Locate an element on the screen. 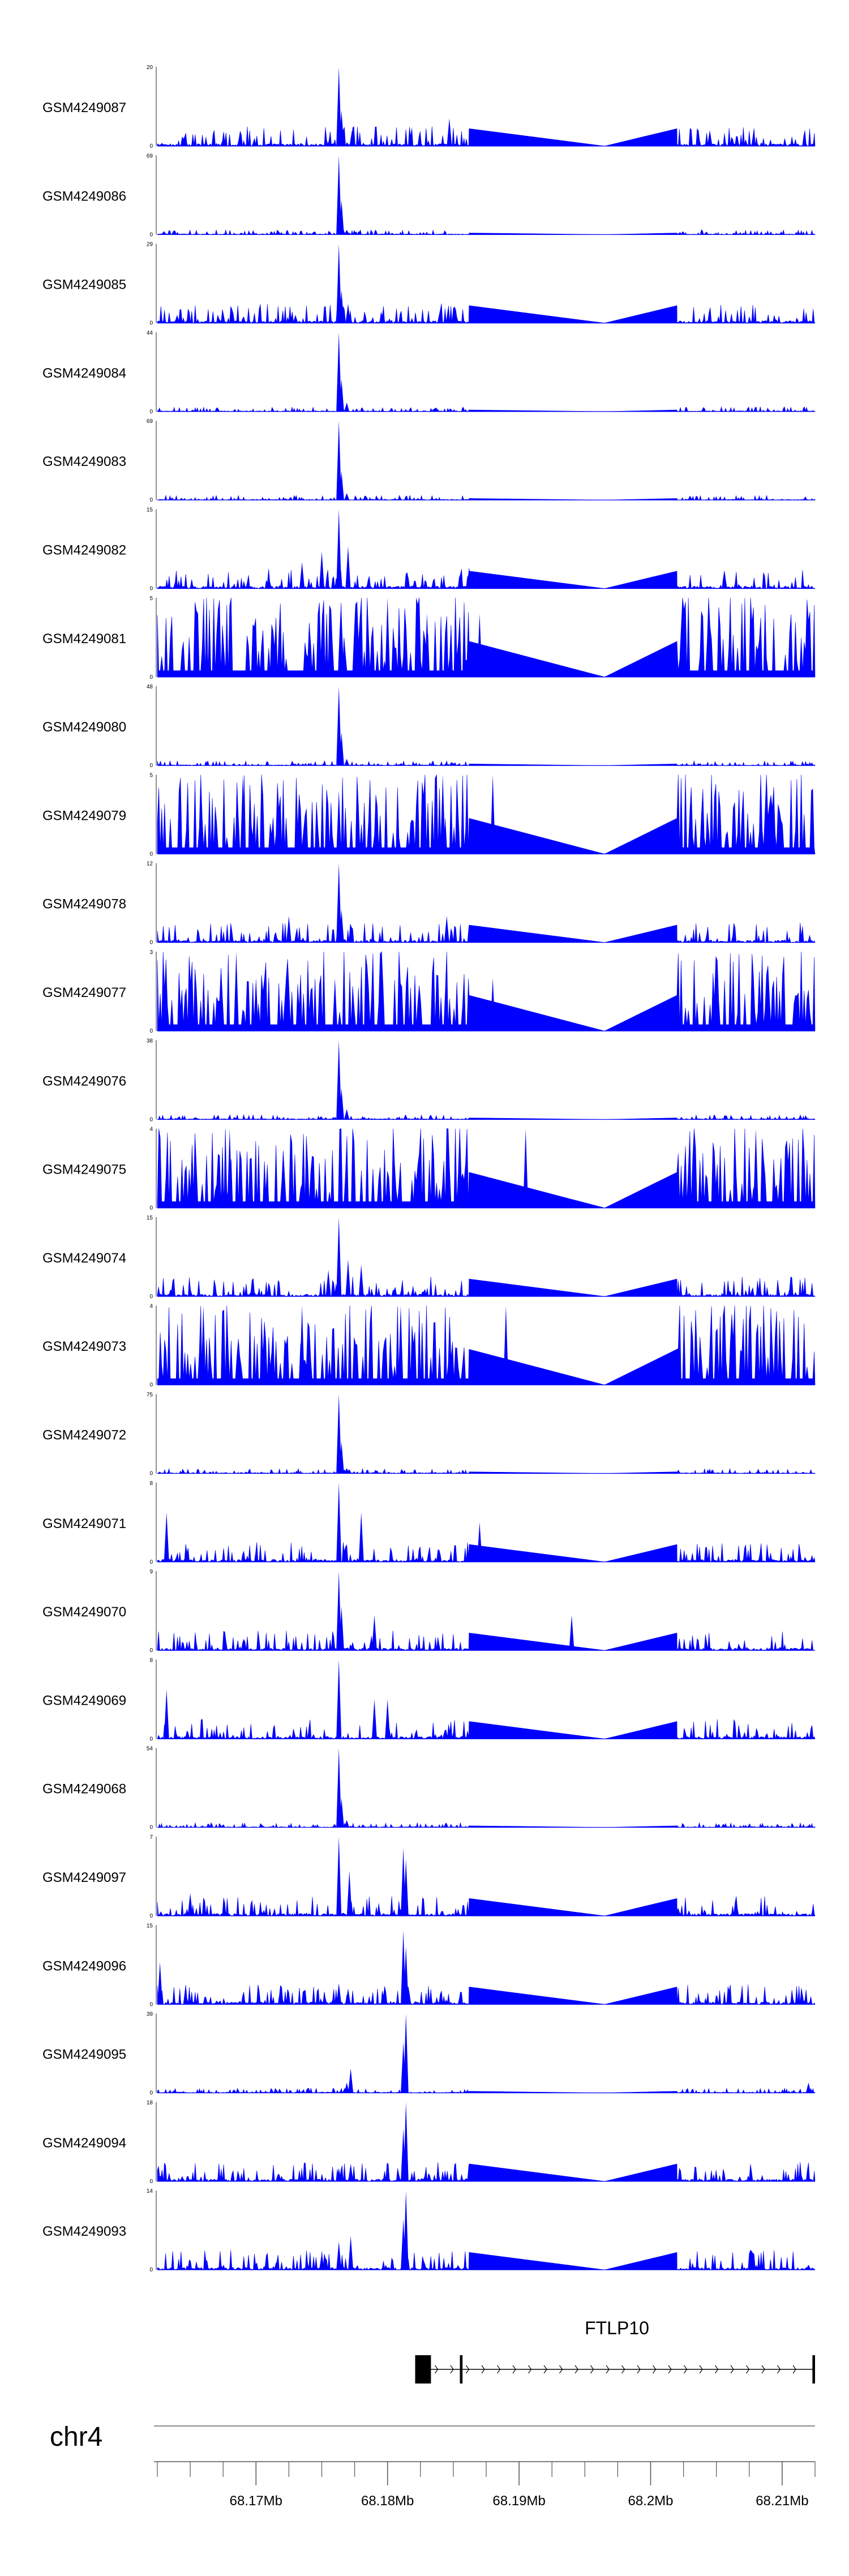 The height and width of the screenshot is (2576, 849). track-gsm4249085: GSM4249085 29 0 is located at coordinates (429, 284).